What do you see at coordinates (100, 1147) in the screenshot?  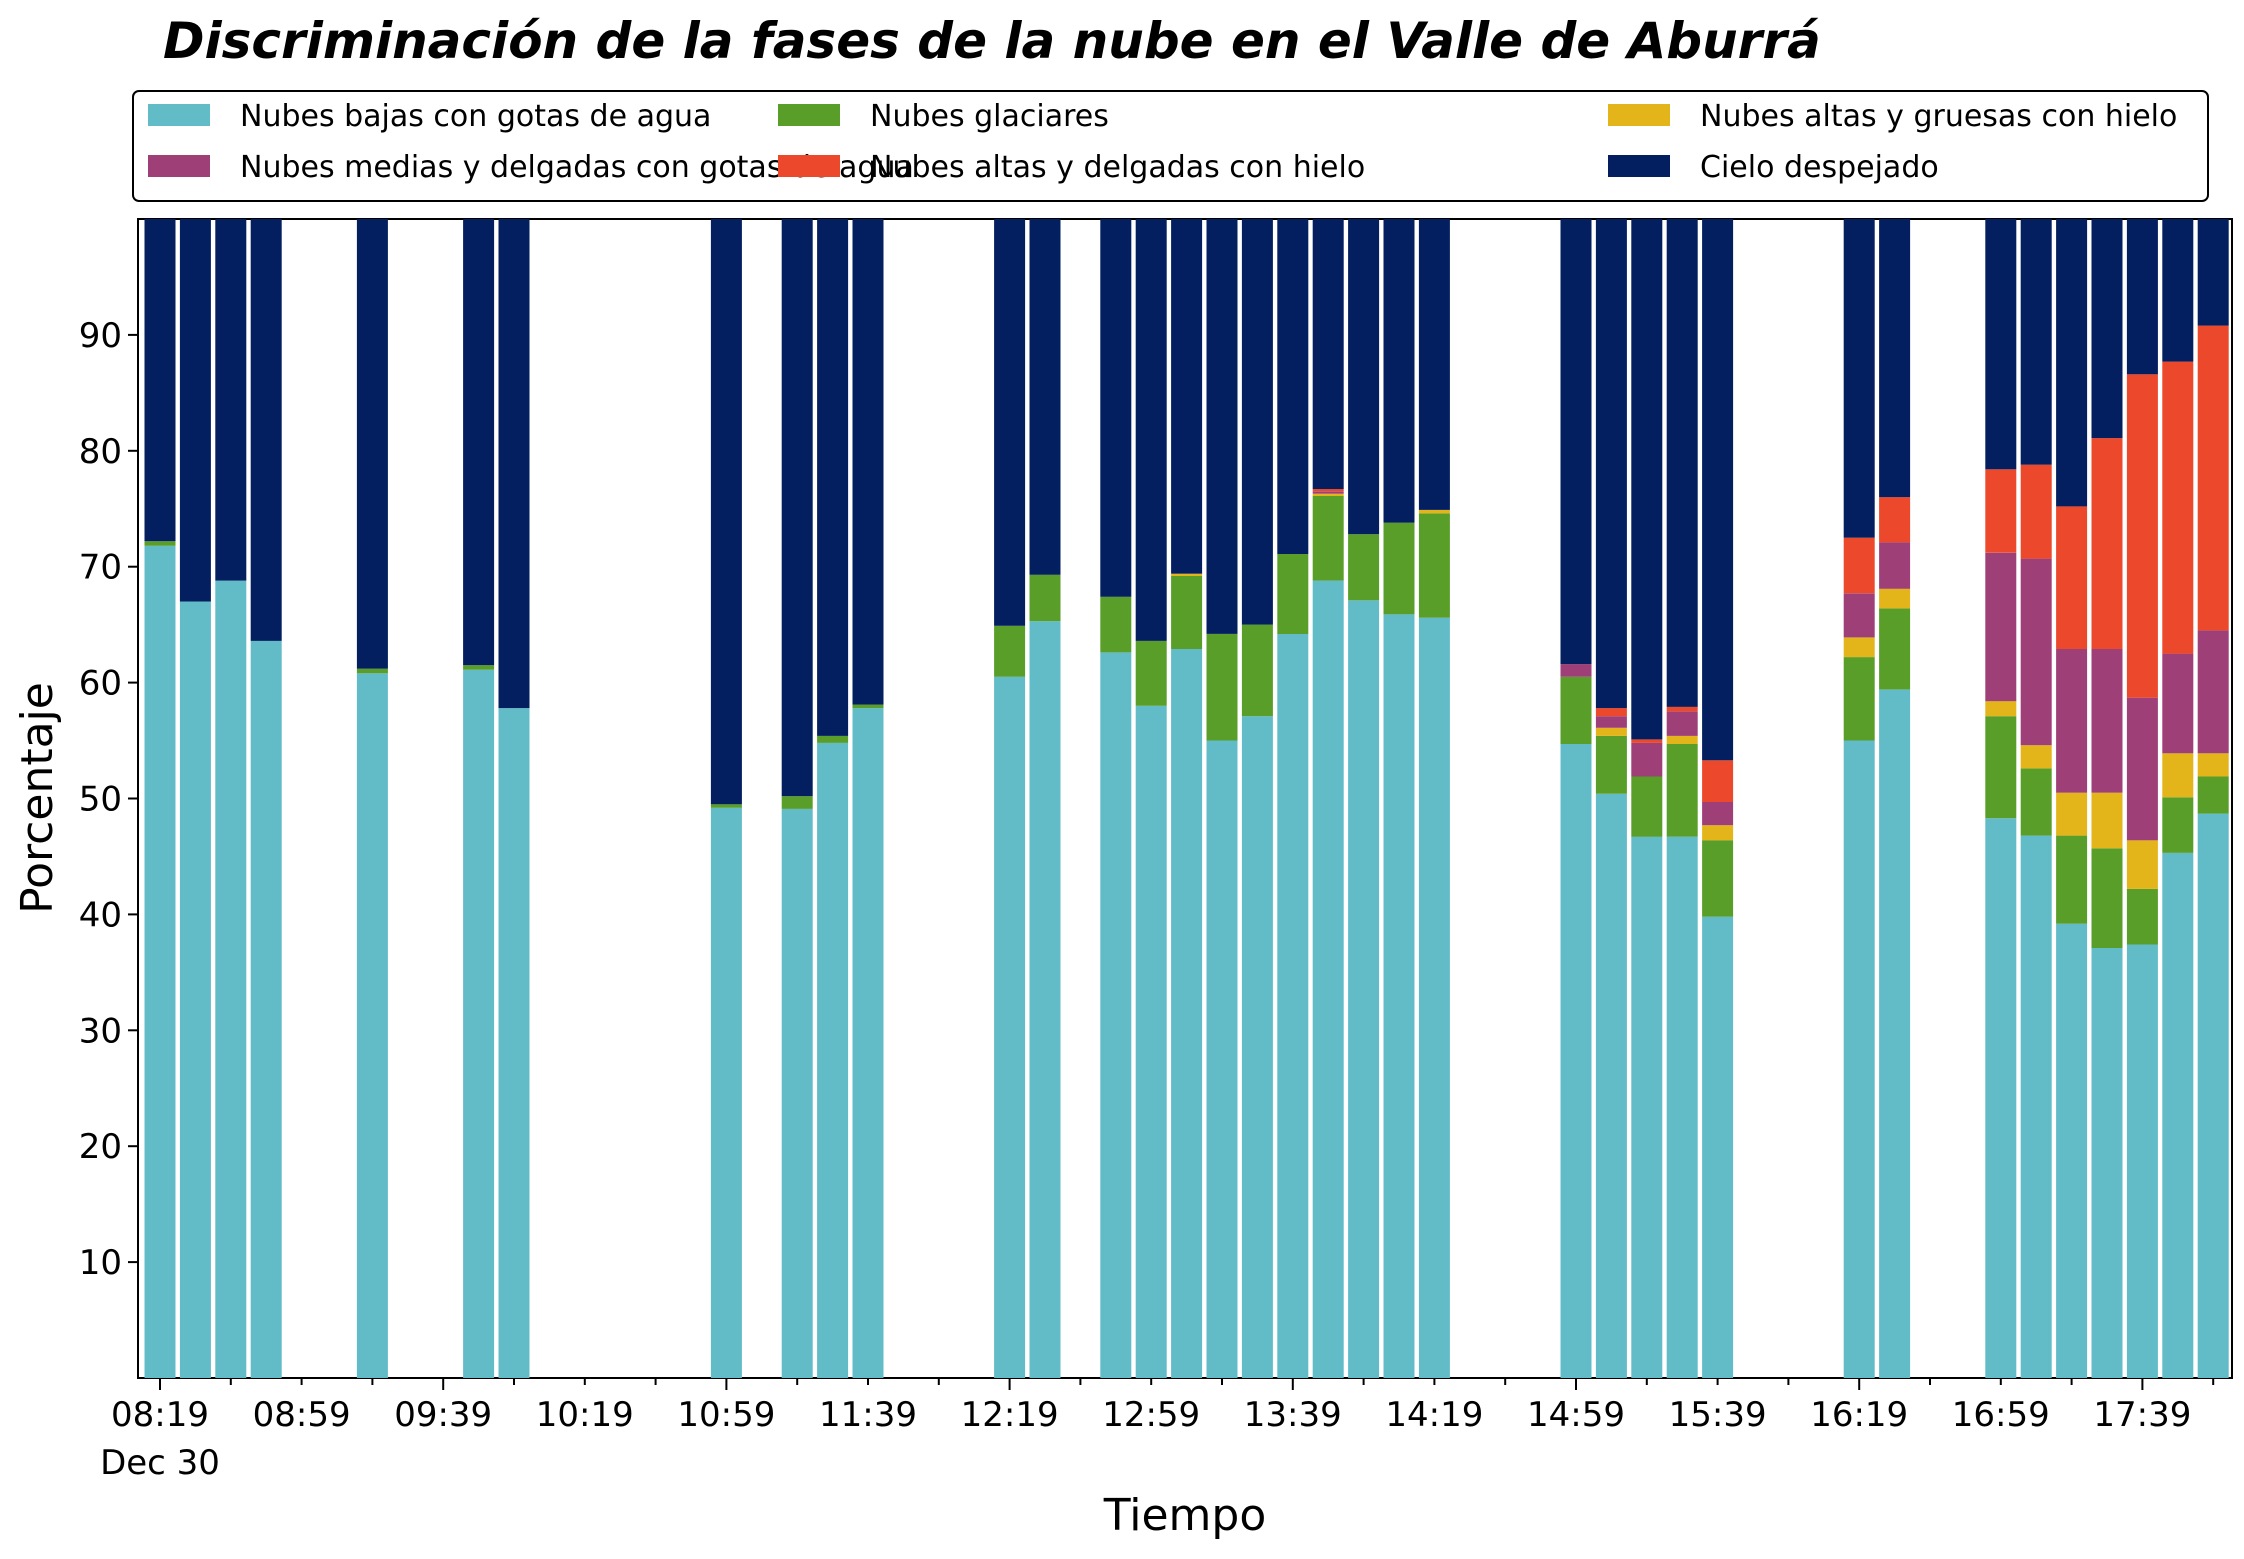 I see `y-tick-label: 20` at bounding box center [100, 1147].